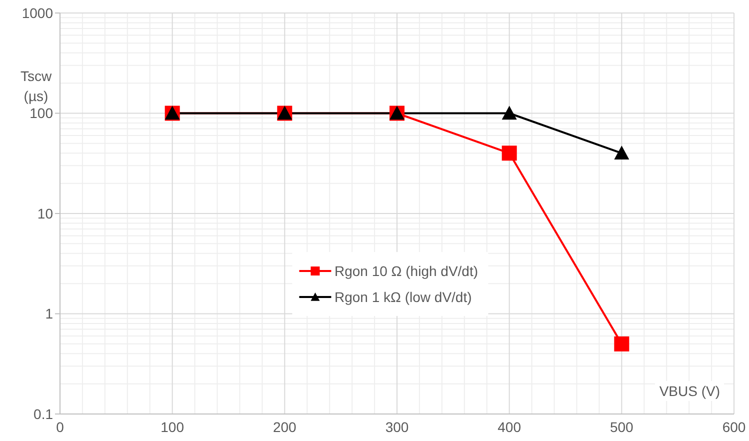  I want to click on x-tick-label: 0, so click(60, 426).